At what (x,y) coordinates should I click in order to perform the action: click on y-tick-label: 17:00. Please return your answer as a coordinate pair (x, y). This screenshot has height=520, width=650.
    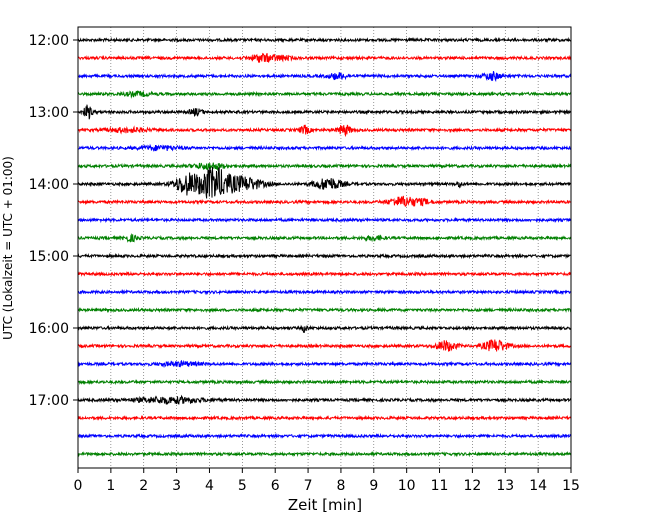
    Looking at the image, I should click on (49, 401).